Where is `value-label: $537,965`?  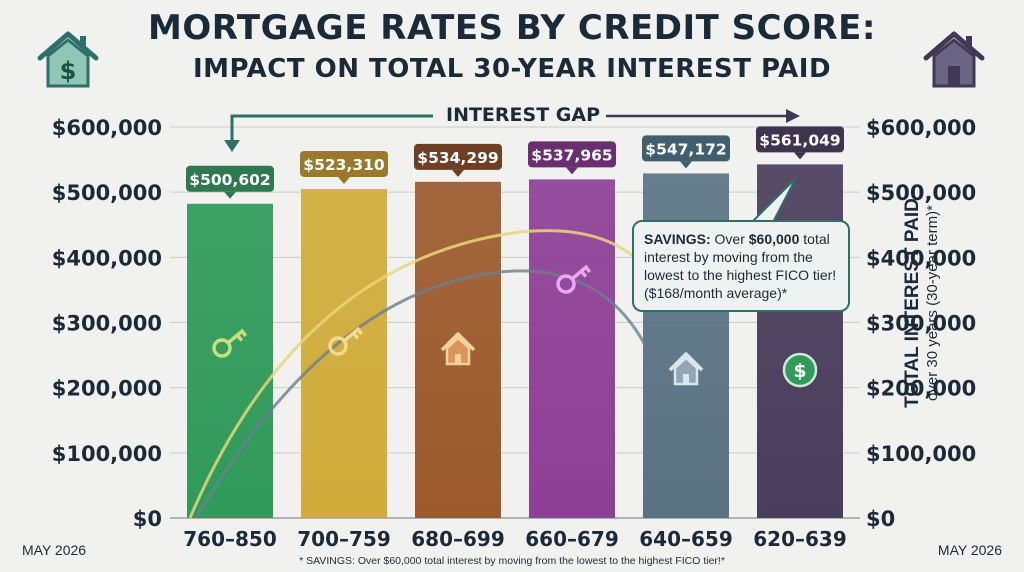
value-label: $537,965 is located at coordinates (571, 155).